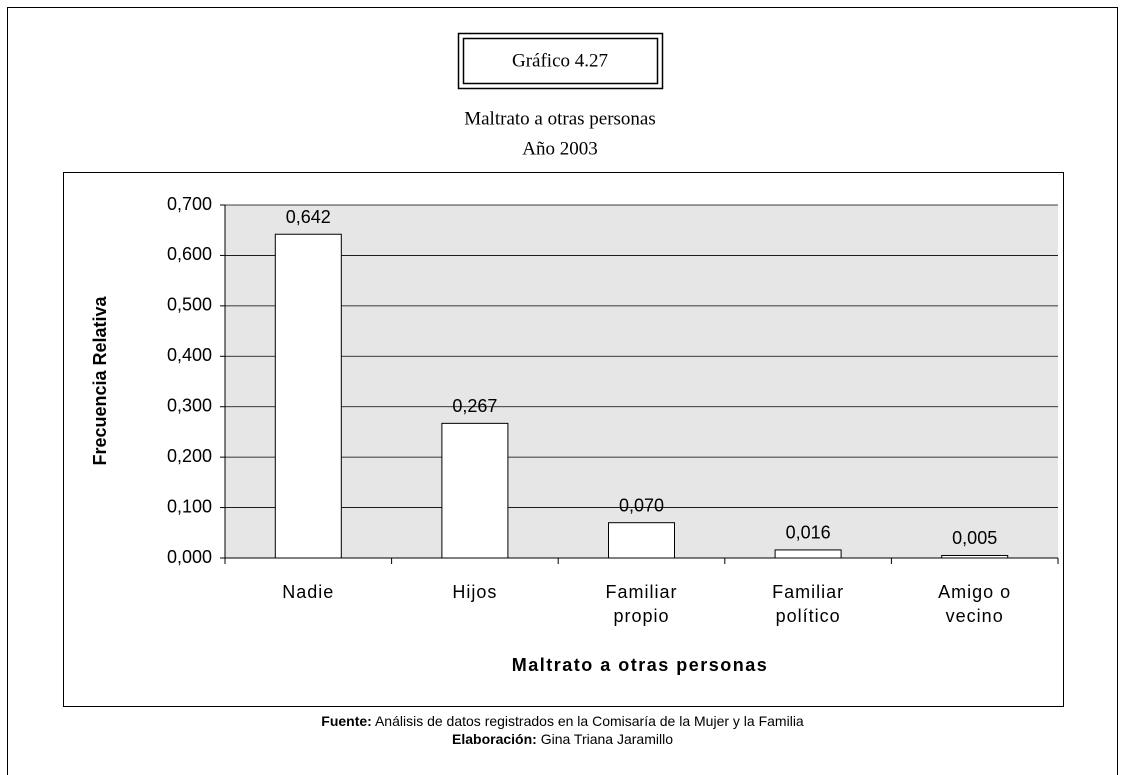  Describe the element at coordinates (474, 406) in the screenshot. I see `value-label: 0,267` at that location.